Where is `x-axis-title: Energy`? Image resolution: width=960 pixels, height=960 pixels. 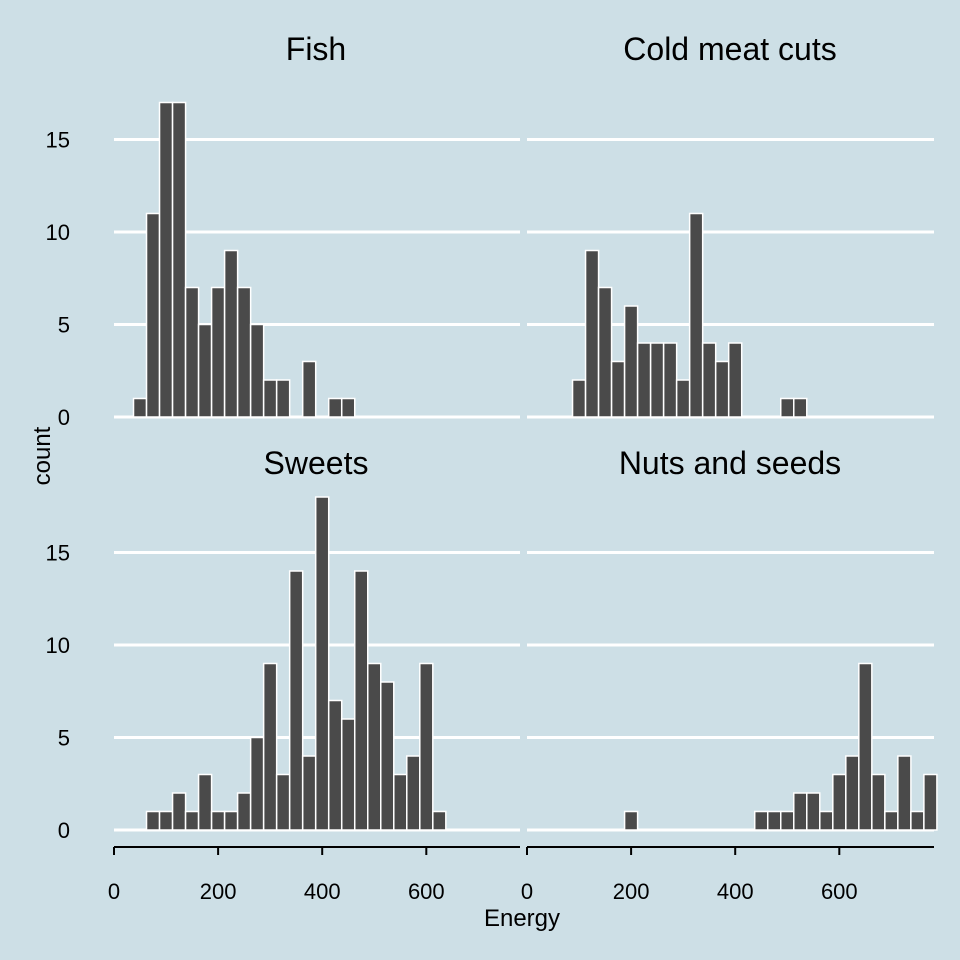 x-axis-title: Energy is located at coordinates (522, 918).